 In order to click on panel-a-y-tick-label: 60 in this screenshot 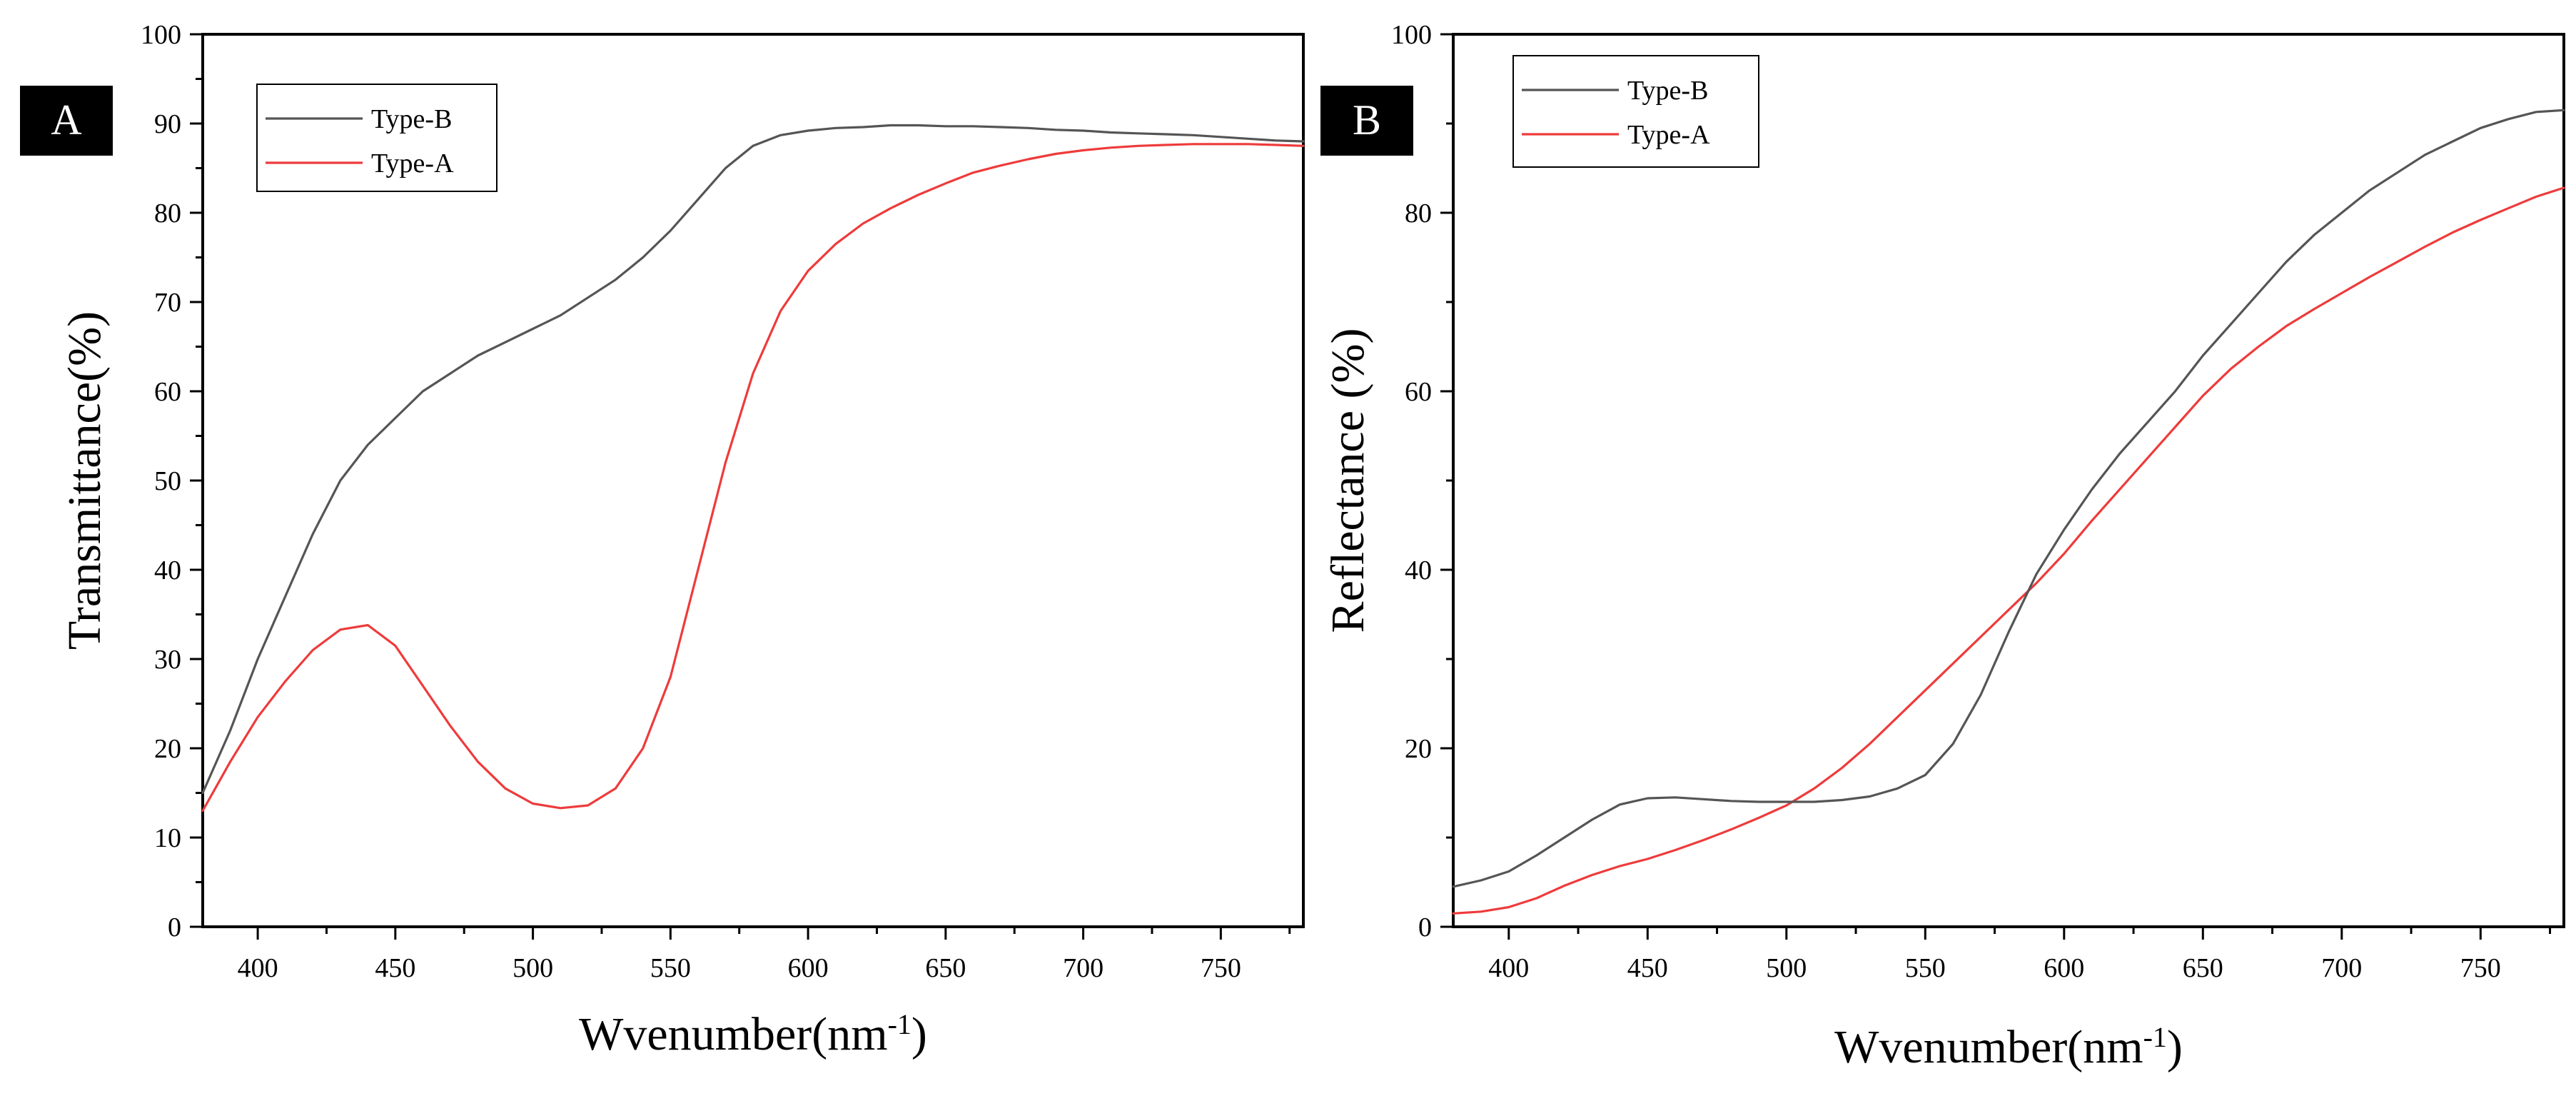, I will do `click(167, 392)`.